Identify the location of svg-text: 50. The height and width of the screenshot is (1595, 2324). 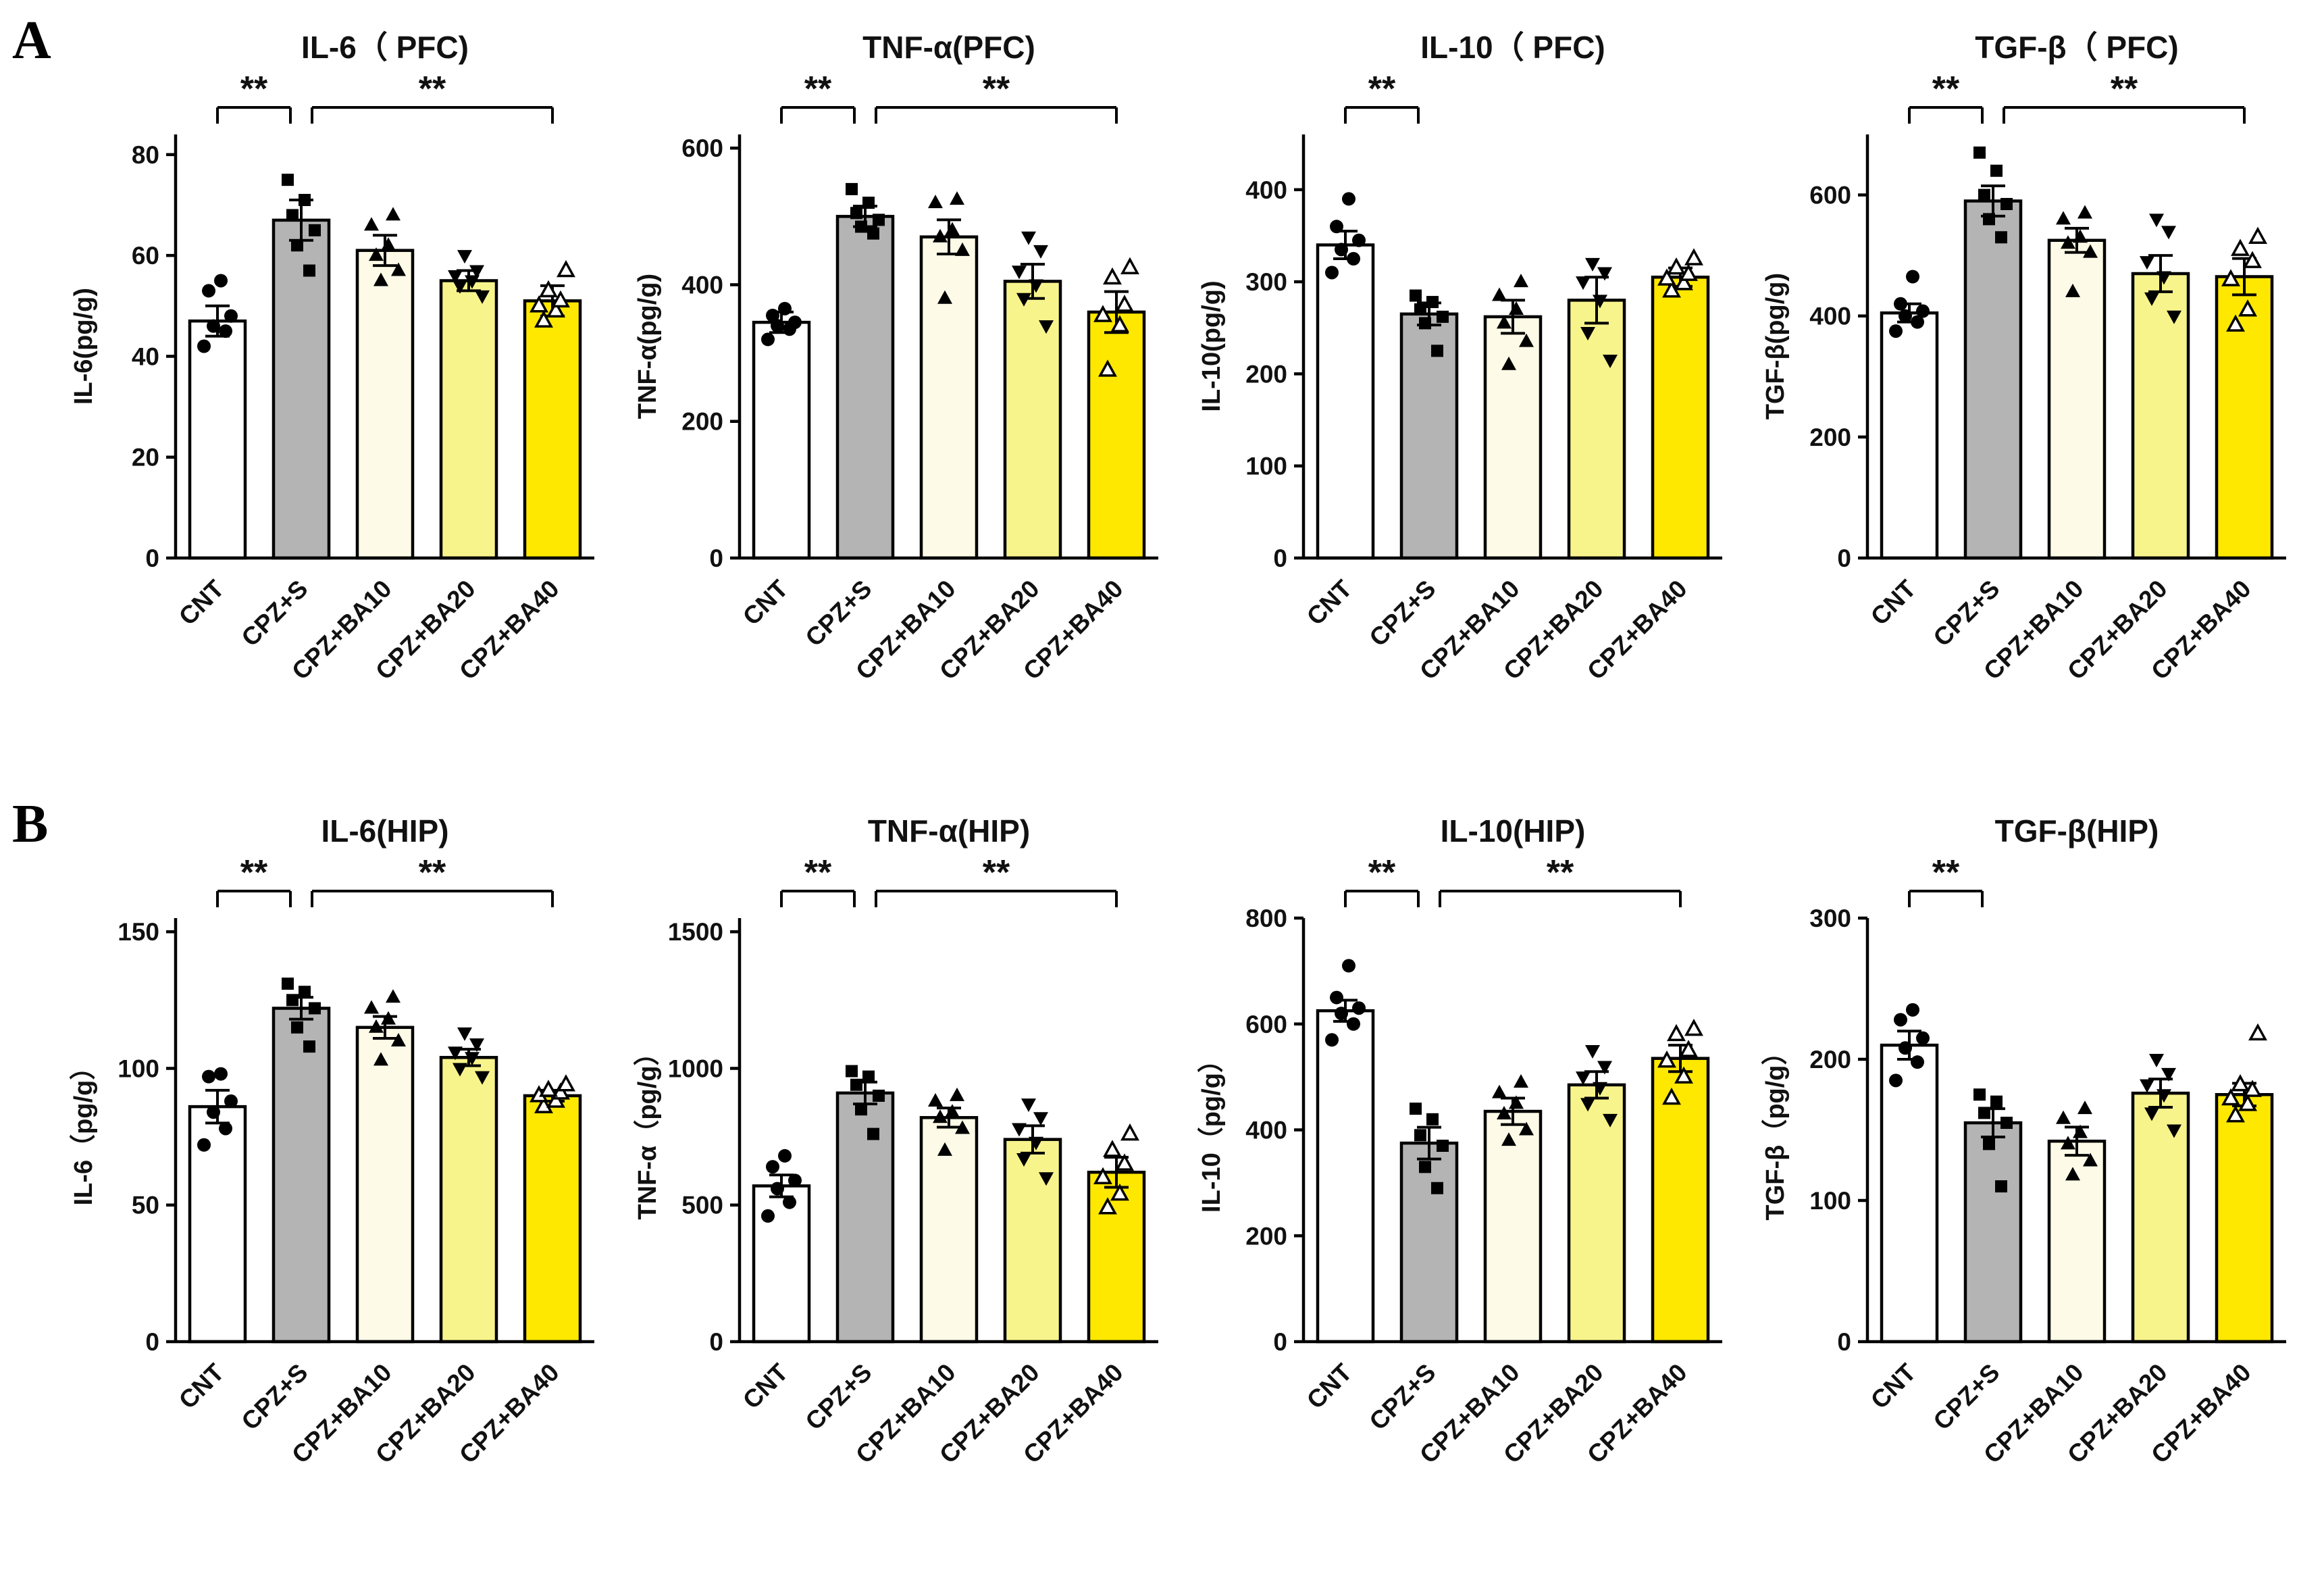
(145, 1205).